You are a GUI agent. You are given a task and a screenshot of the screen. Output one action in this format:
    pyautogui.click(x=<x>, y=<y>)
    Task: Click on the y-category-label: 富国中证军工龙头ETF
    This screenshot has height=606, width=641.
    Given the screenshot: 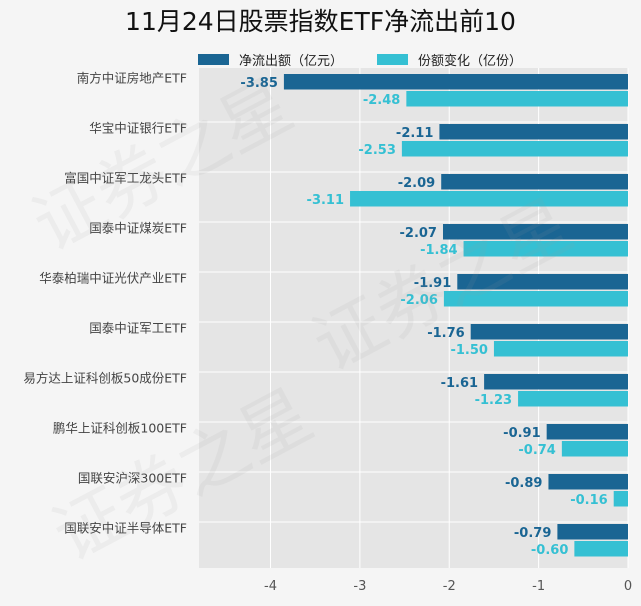 What is the action you would take?
    pyautogui.click(x=125, y=178)
    